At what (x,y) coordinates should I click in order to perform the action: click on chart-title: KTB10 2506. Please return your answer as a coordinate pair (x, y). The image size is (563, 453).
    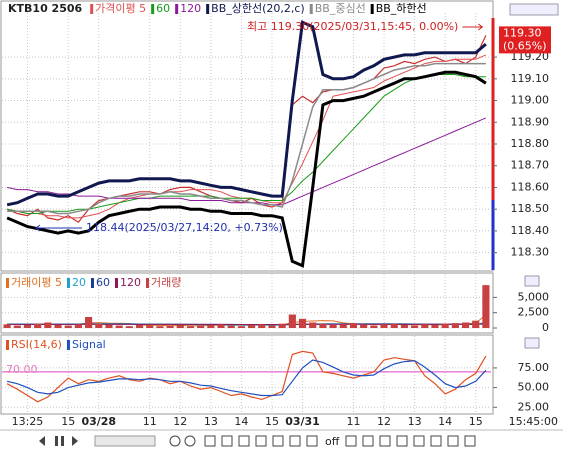
    Looking at the image, I should click on (45, 8).